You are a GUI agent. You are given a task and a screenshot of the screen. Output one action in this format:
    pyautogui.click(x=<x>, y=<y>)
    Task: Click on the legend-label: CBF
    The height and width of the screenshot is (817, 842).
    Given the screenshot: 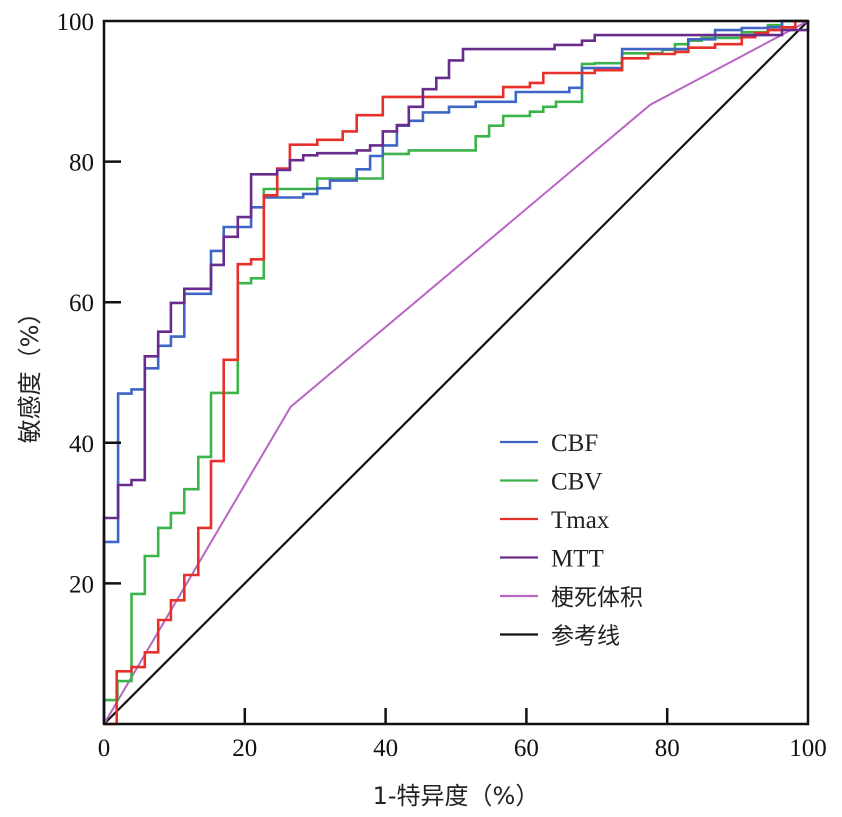 What is the action you would take?
    pyautogui.click(x=574, y=443)
    